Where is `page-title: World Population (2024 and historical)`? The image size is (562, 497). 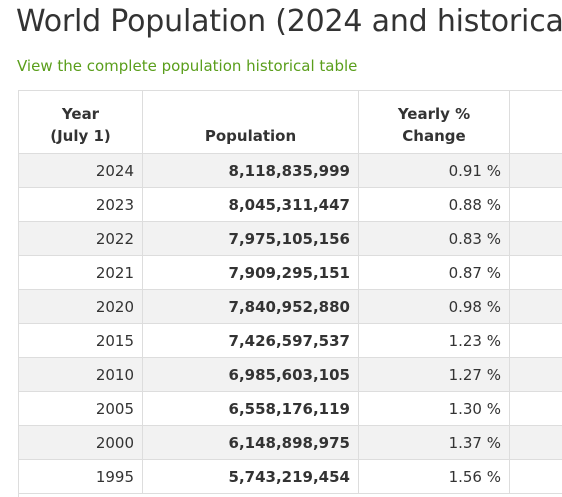
page-title: World Population (2024 and historical) is located at coordinates (289, 21).